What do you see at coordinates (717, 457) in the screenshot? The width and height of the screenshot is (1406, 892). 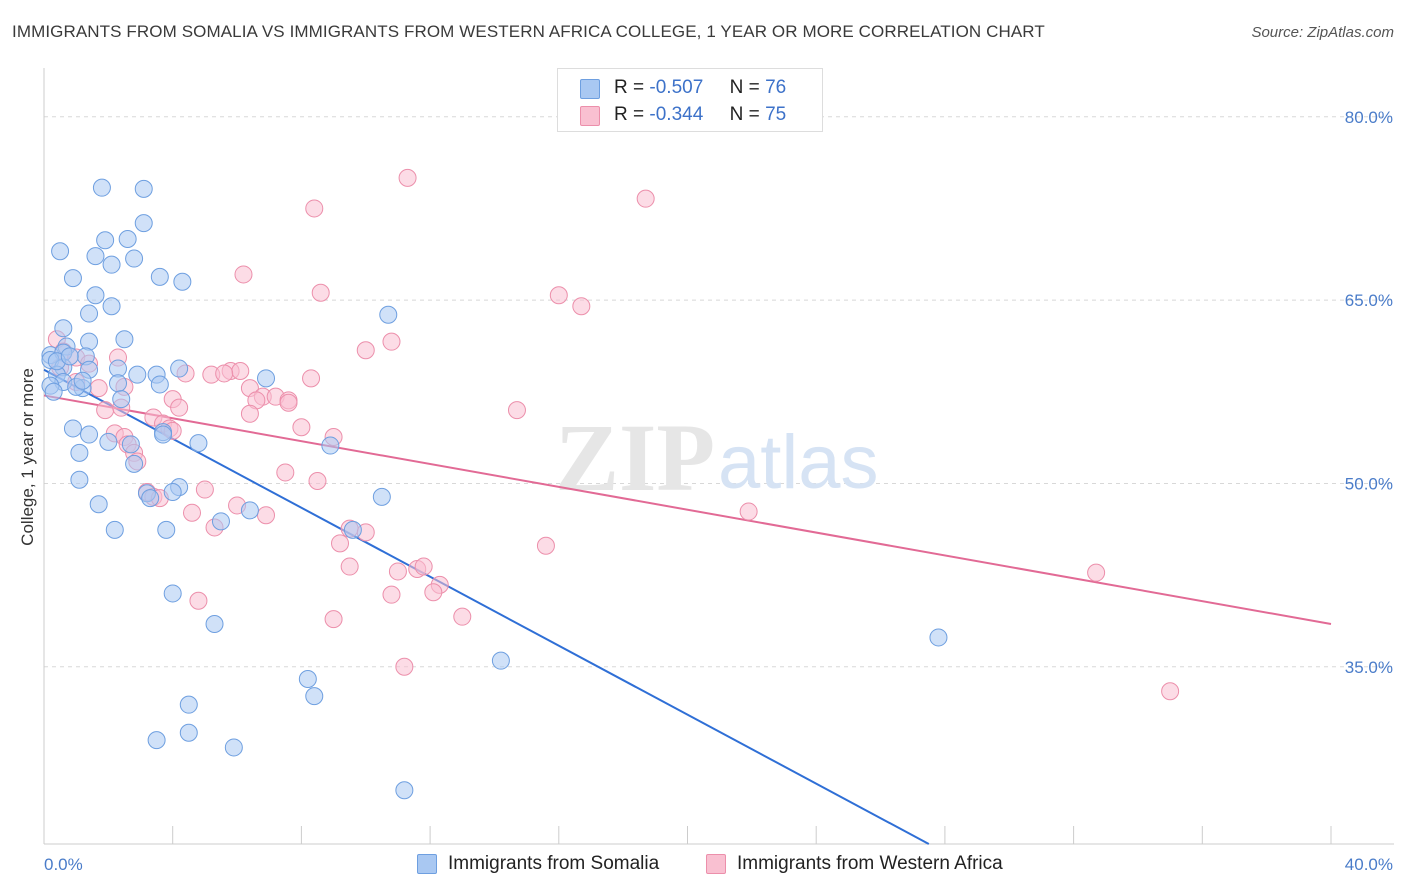 I see `watermark: ZIP atlas` at bounding box center [717, 457].